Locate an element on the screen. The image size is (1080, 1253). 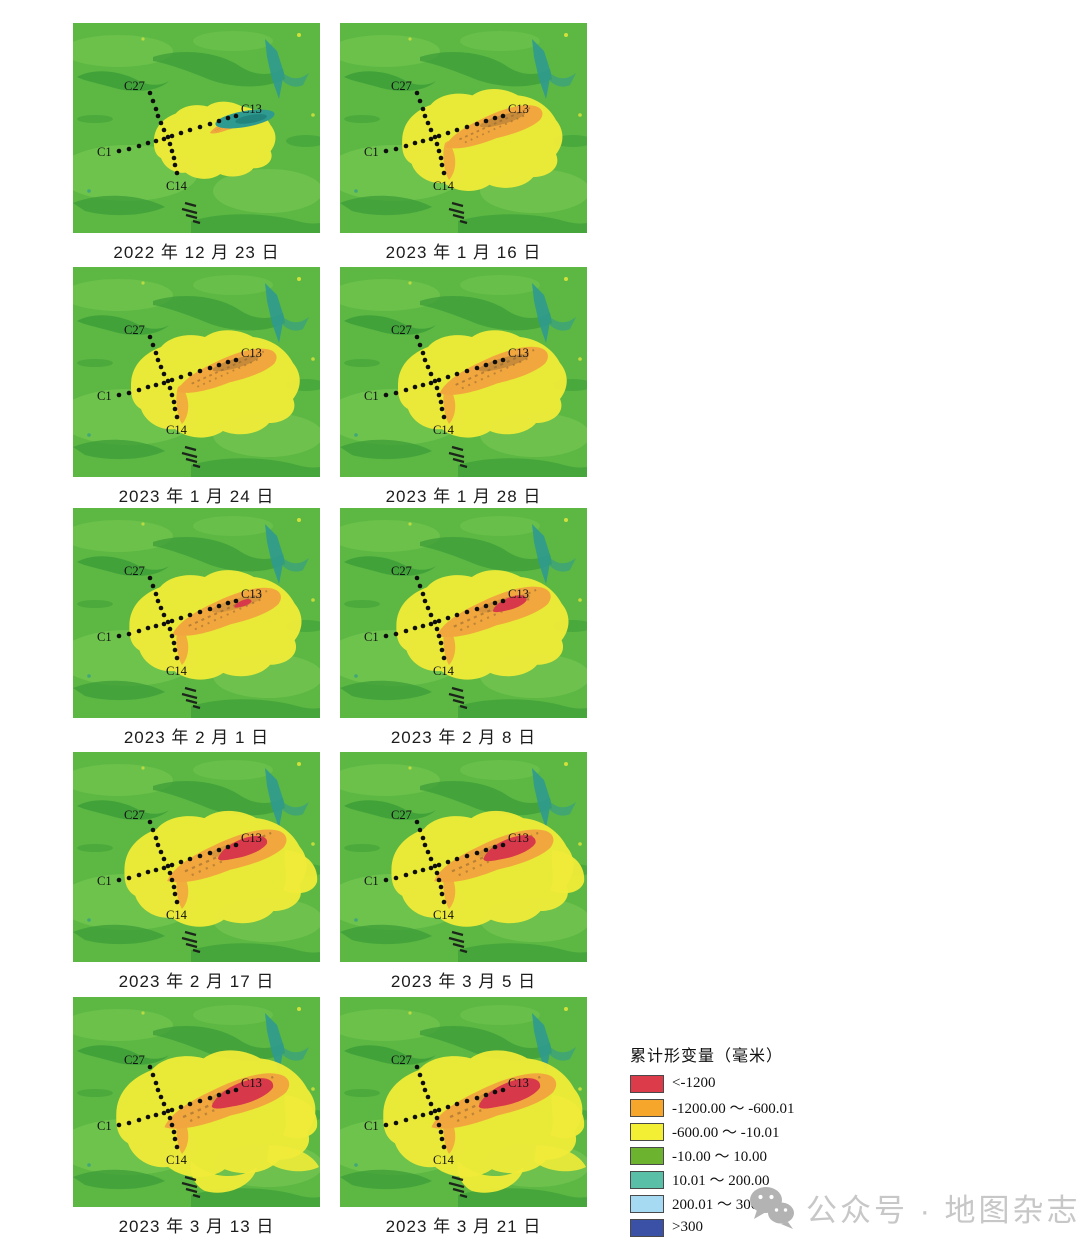
legend-item: 10.01 ～ 200.00 is located at coordinates (780, 1179).